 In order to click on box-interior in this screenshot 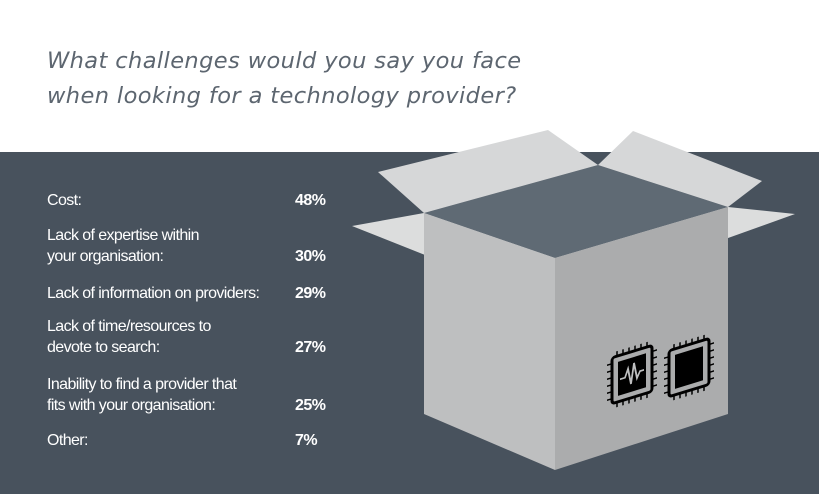, I will do `click(576, 211)`.